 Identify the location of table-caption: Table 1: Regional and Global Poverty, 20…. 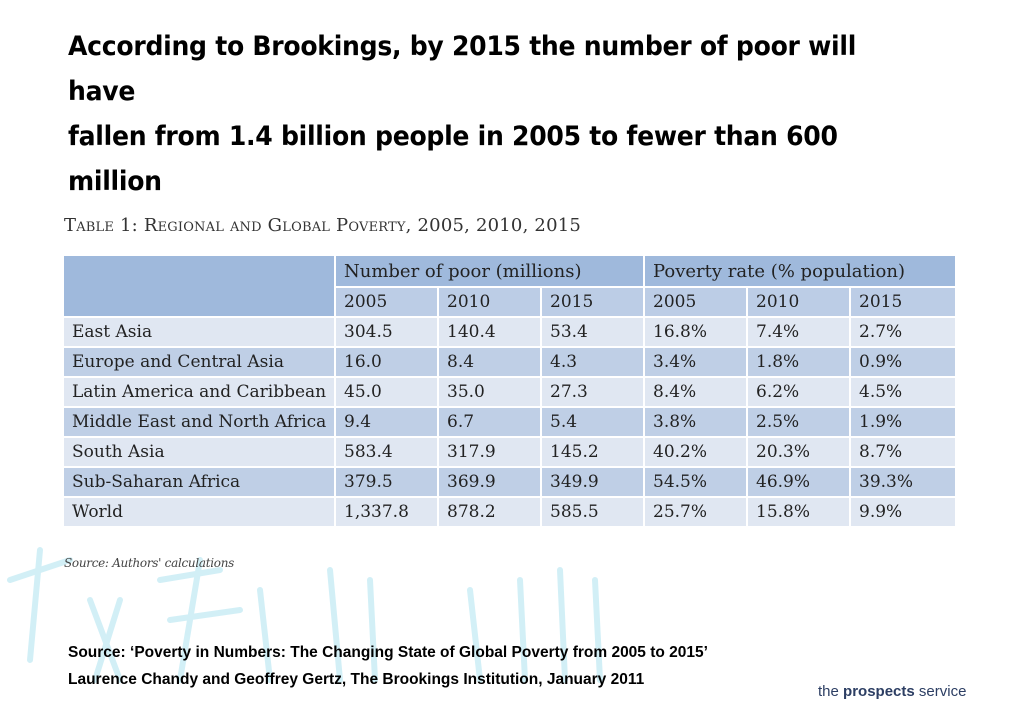
(323, 225).